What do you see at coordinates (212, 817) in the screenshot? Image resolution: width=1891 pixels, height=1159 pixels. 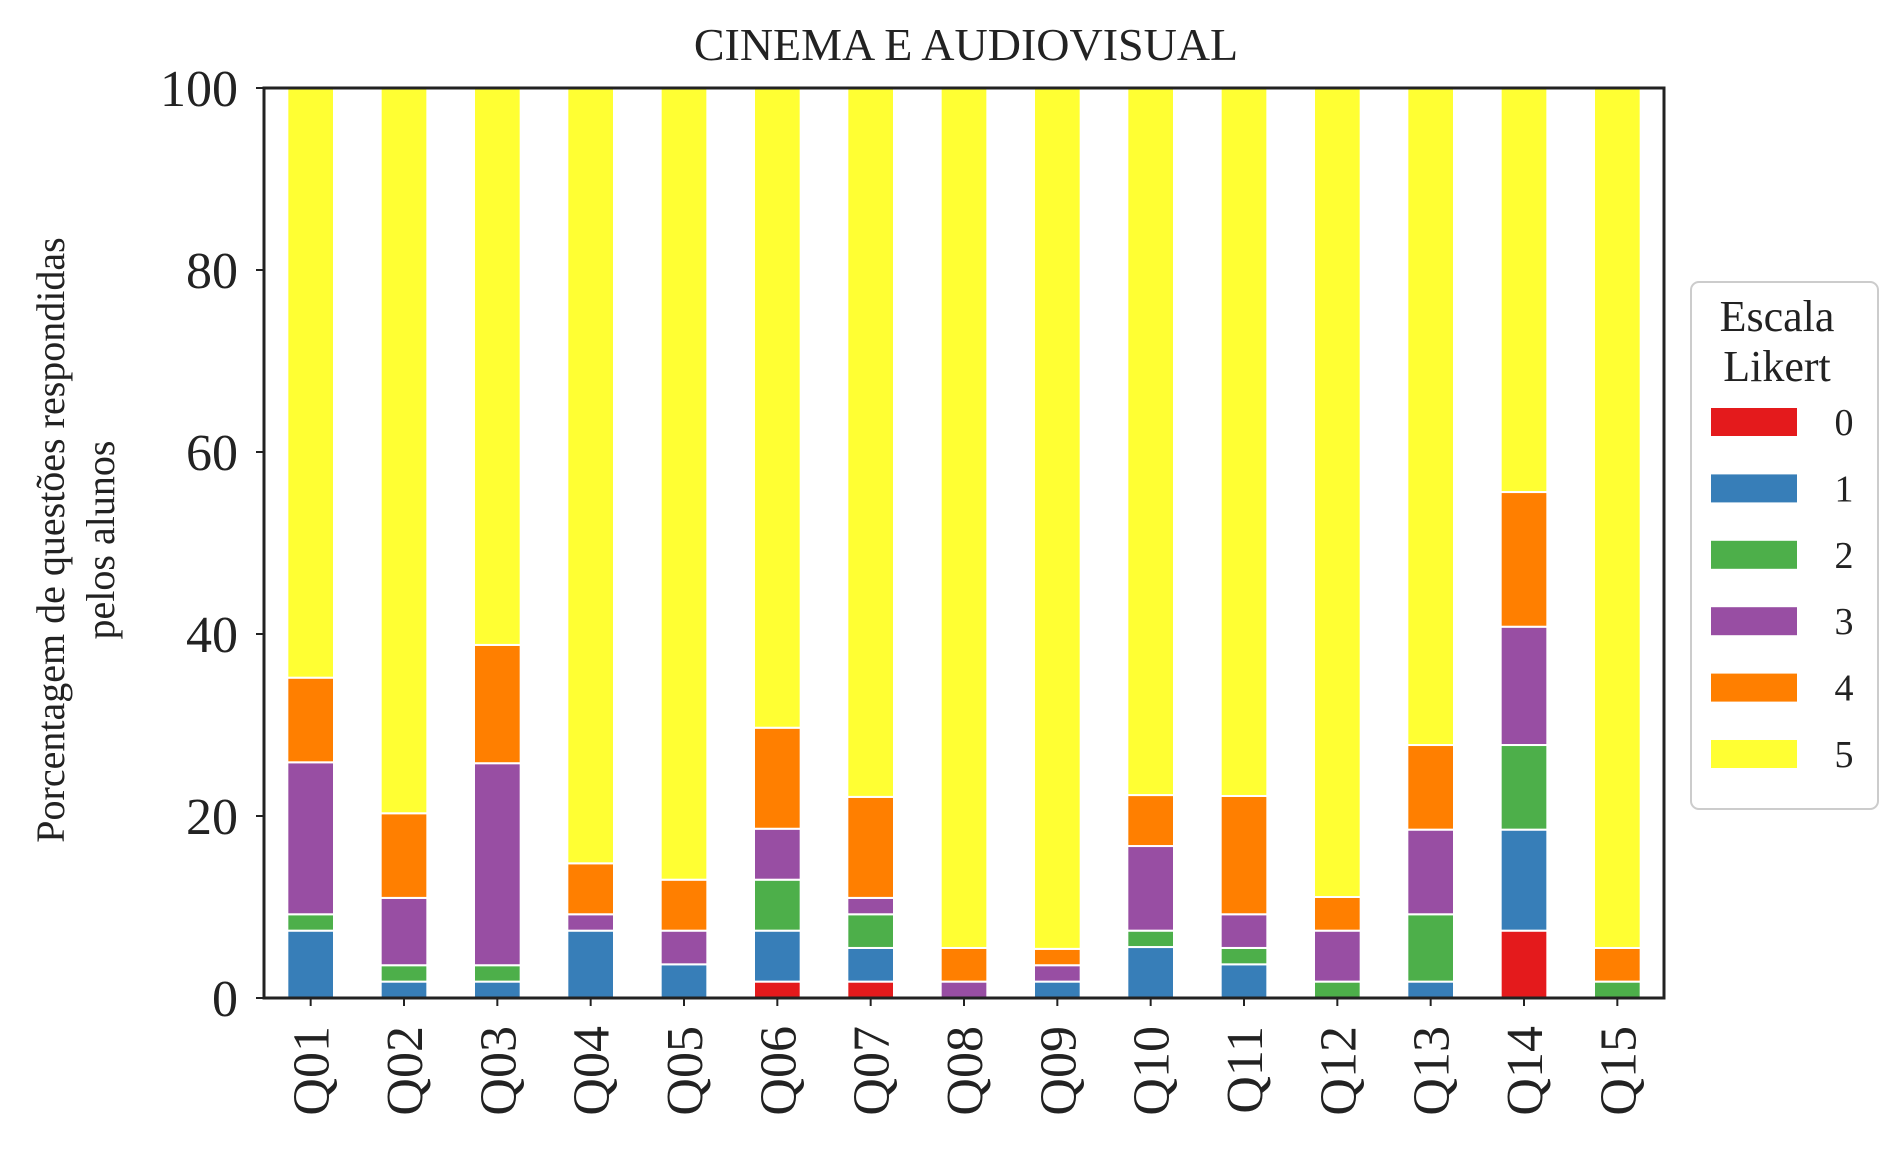 I see `y-tick-label: 20` at bounding box center [212, 817].